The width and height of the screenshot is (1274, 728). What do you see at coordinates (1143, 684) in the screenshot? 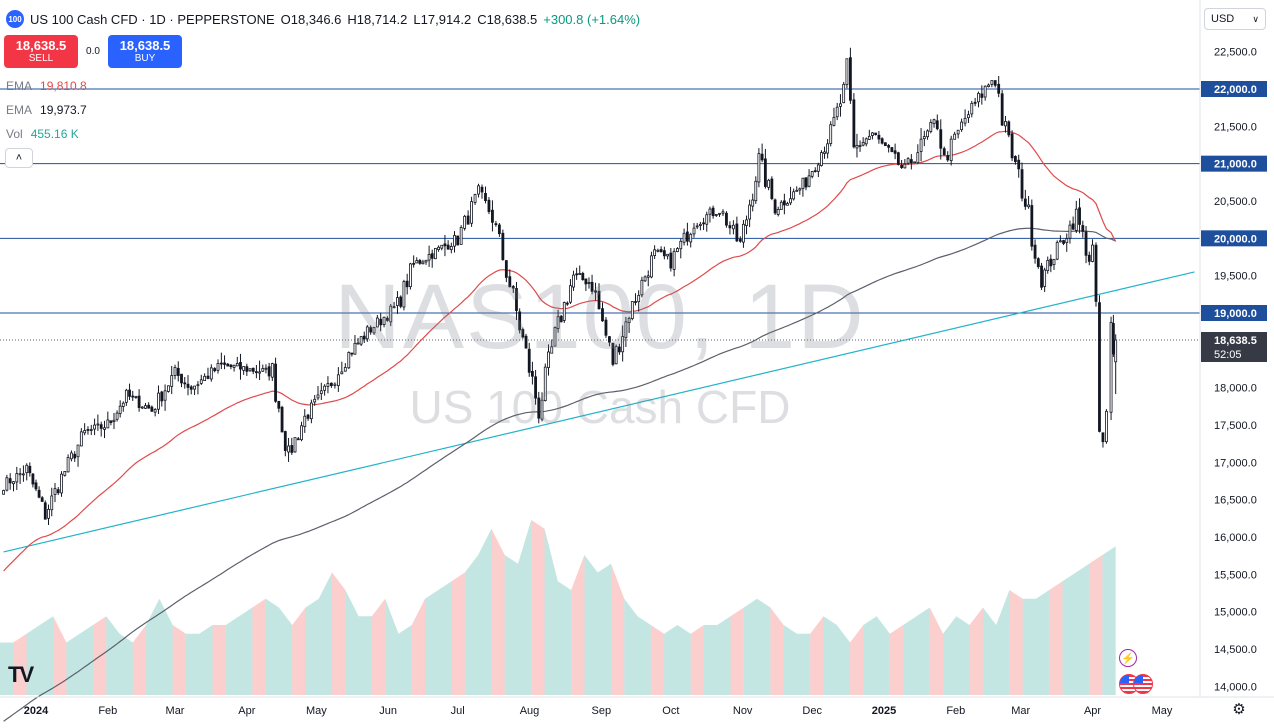
I see `us-flag-event-icon` at bounding box center [1143, 684].